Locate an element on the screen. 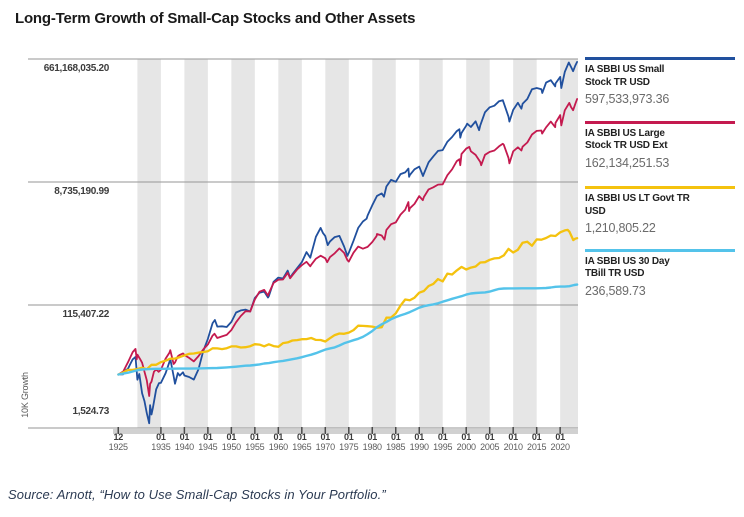 Image resolution: width=744 pixels, height=517 pixels. x-tick-year: 2020 is located at coordinates (560, 447).